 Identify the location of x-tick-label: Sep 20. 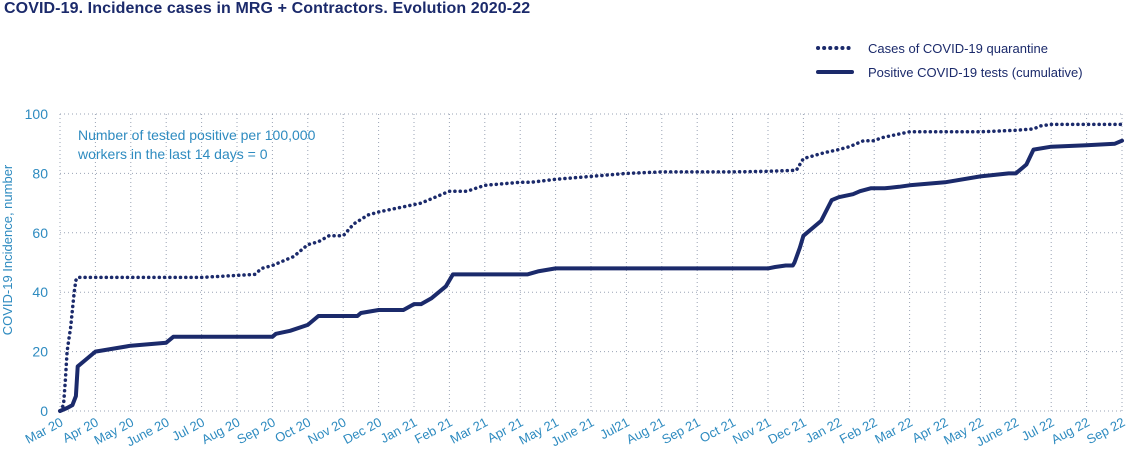
(255, 430).